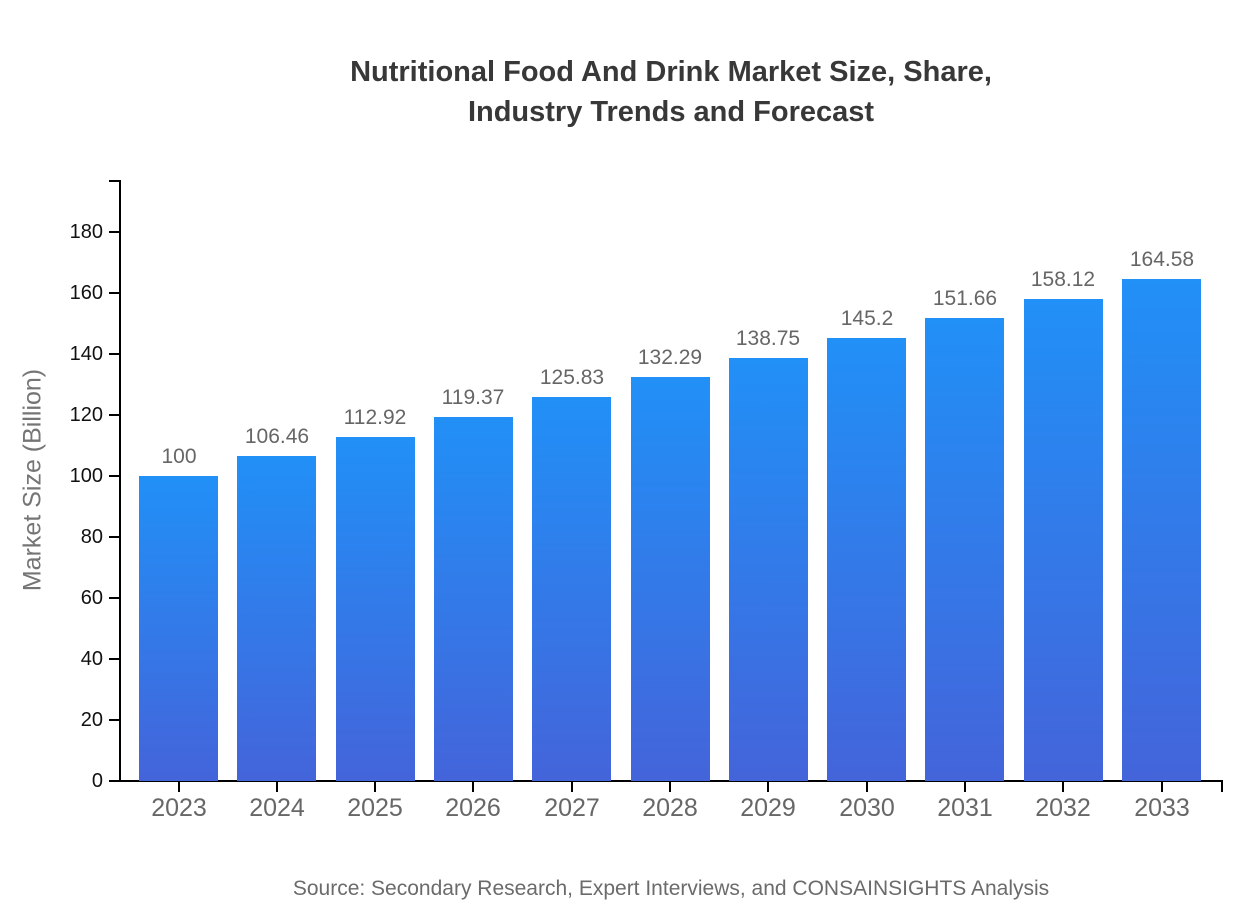 The height and width of the screenshot is (920, 1260). Describe the element at coordinates (670, 808) in the screenshot. I see `x-tick-label: 2028` at that location.